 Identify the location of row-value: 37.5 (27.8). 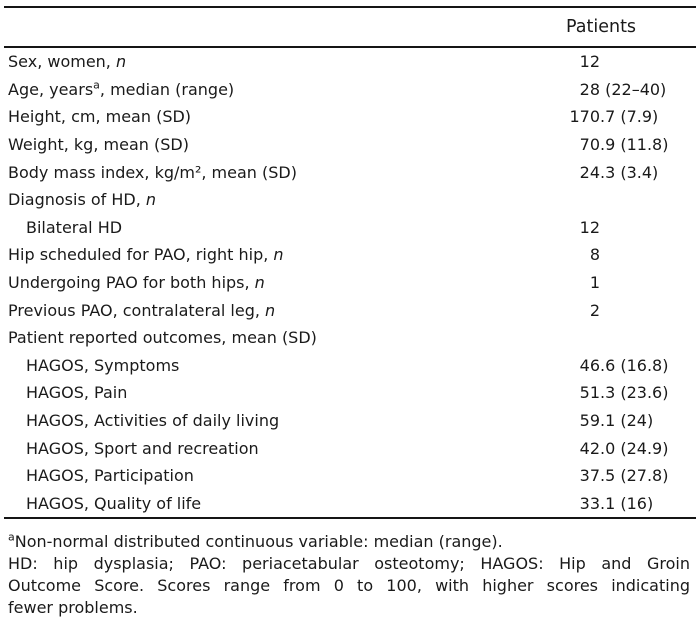
(624, 476).